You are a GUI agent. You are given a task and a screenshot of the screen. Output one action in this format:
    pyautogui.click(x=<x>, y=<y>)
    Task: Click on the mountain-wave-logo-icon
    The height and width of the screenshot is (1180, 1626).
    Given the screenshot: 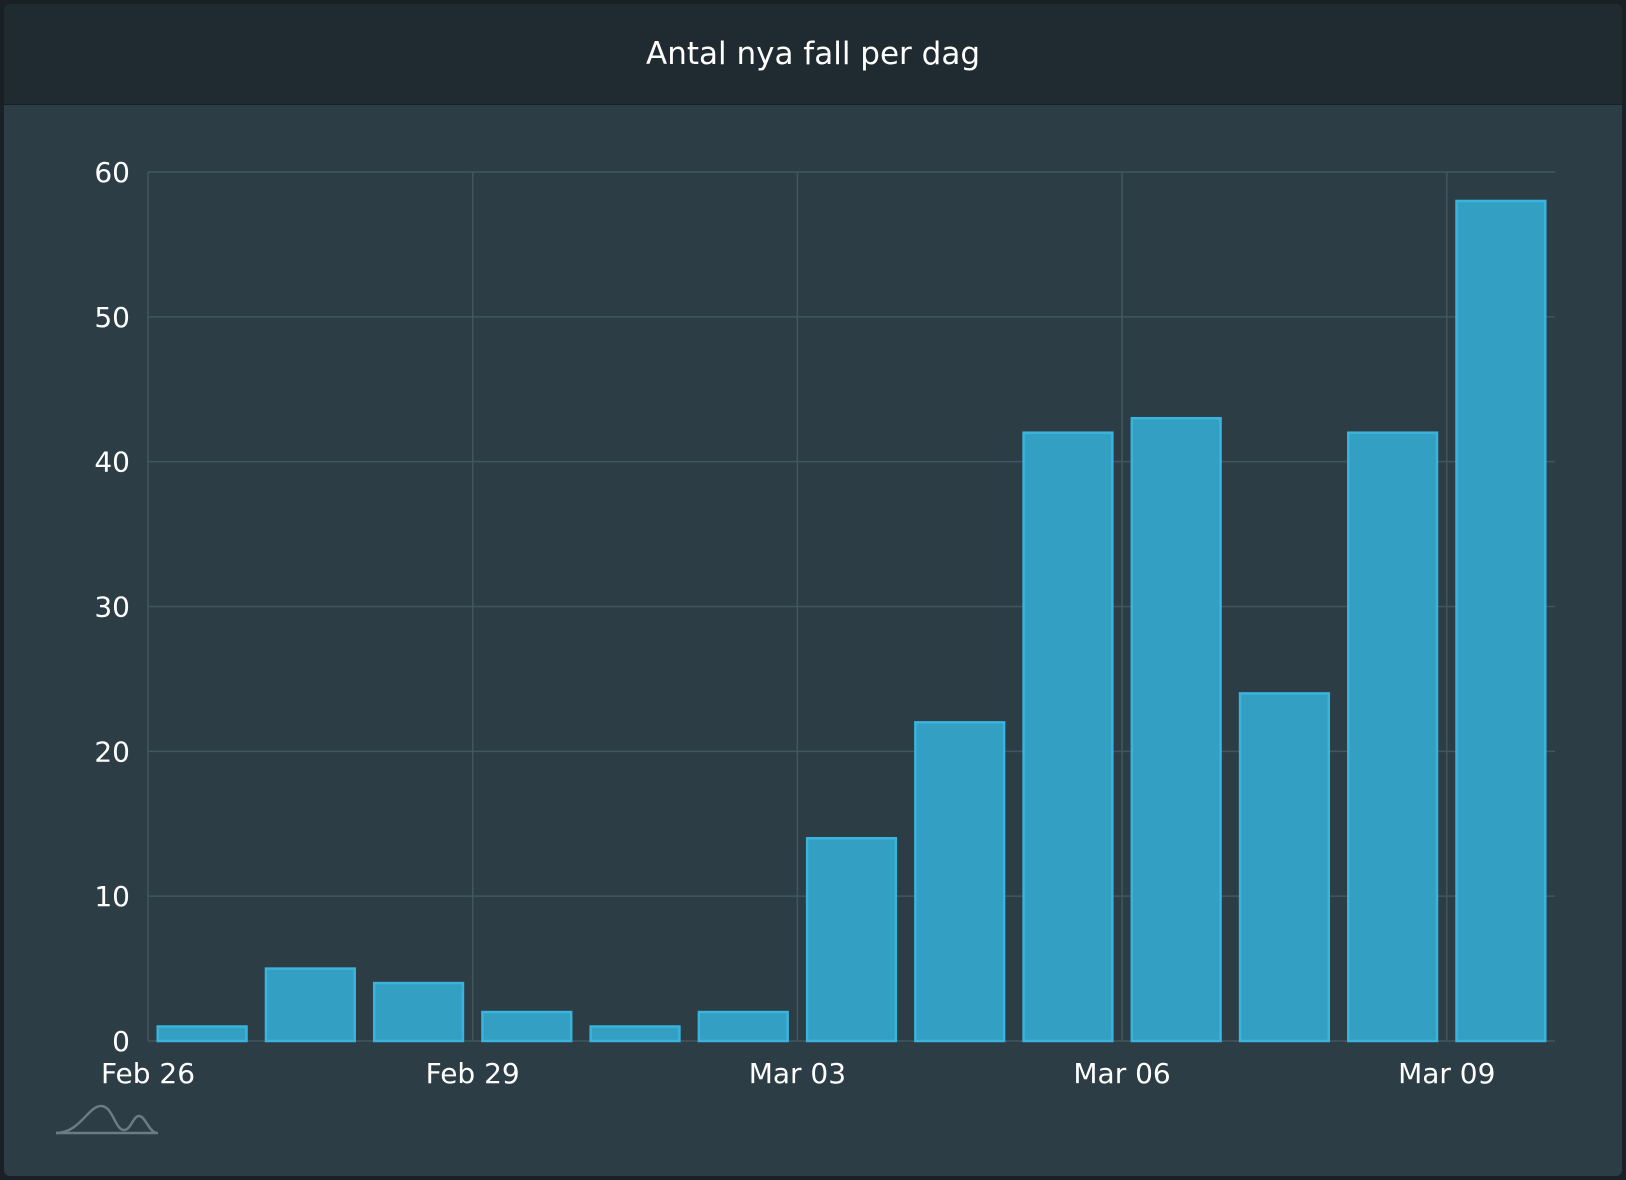 What is the action you would take?
    pyautogui.click(x=106, y=1119)
    